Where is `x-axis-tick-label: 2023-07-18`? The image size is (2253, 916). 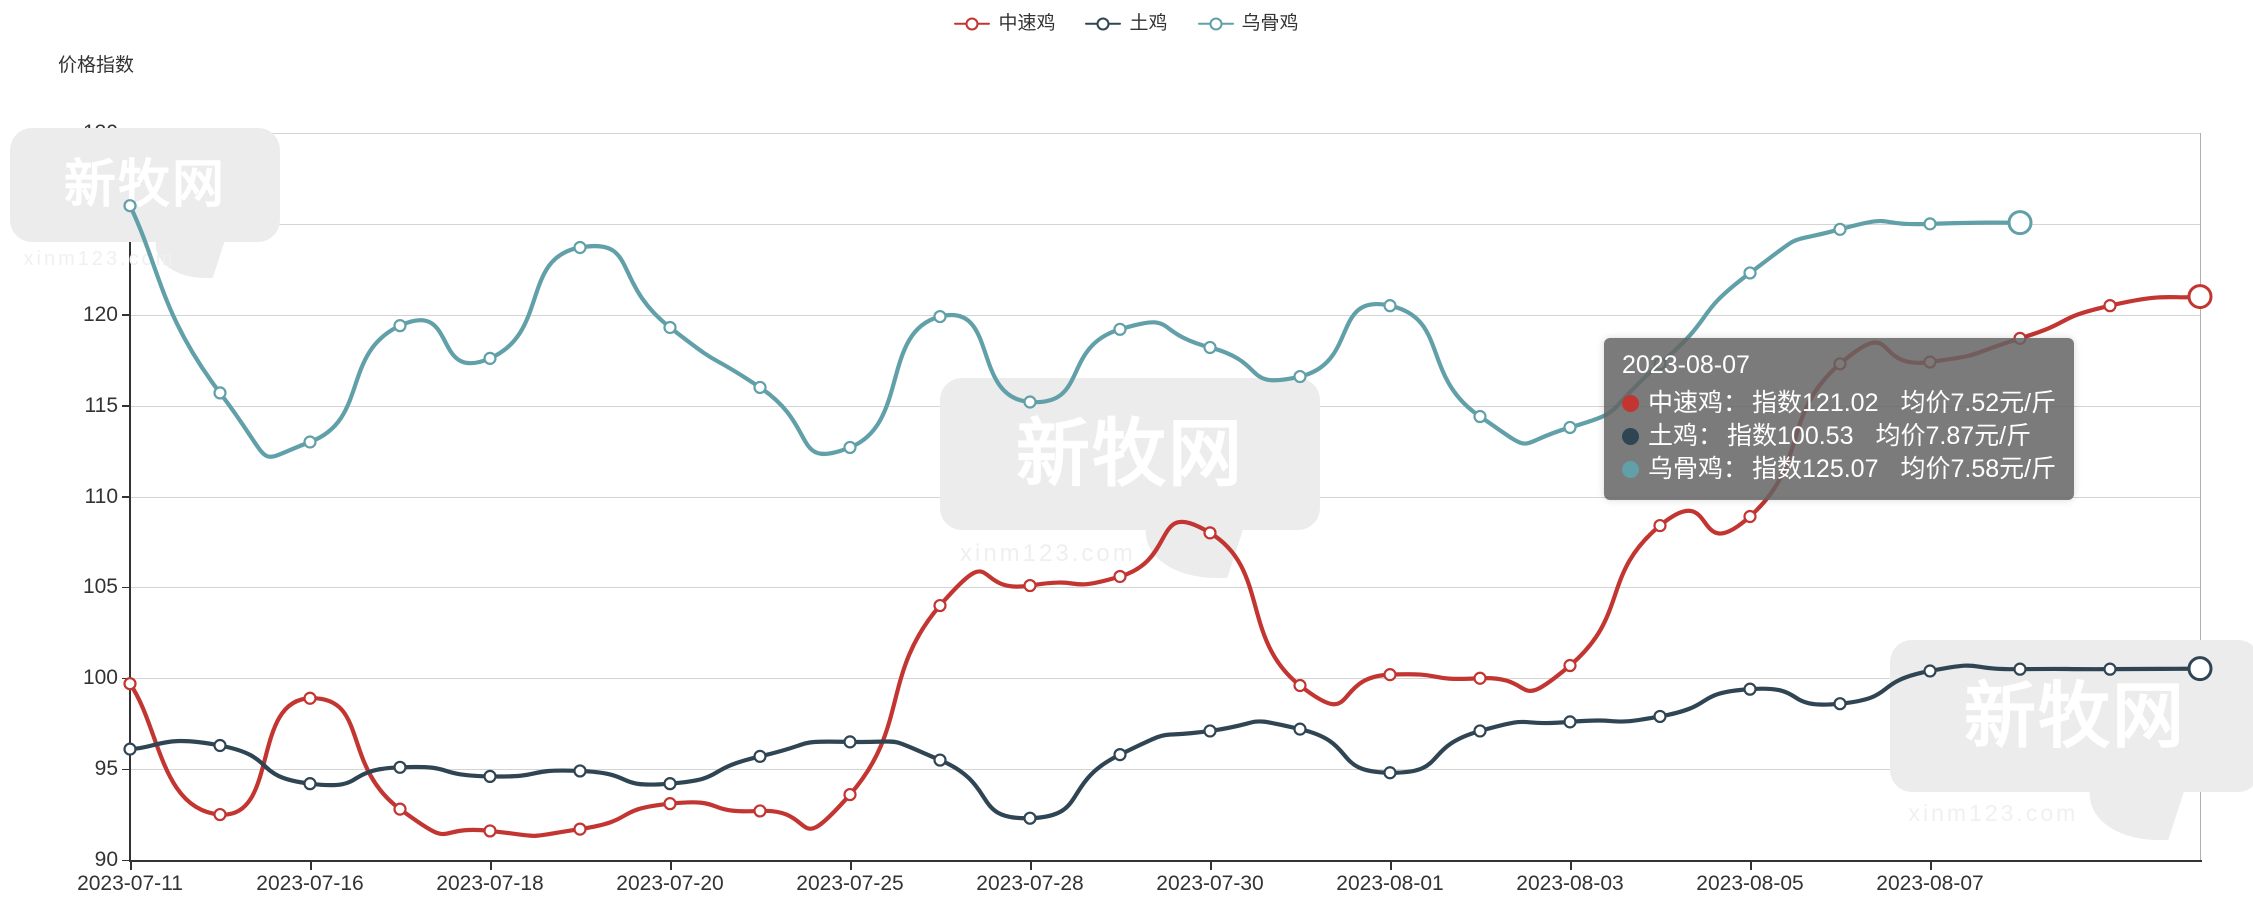 x-axis-tick-label: 2023-07-18 is located at coordinates (490, 883).